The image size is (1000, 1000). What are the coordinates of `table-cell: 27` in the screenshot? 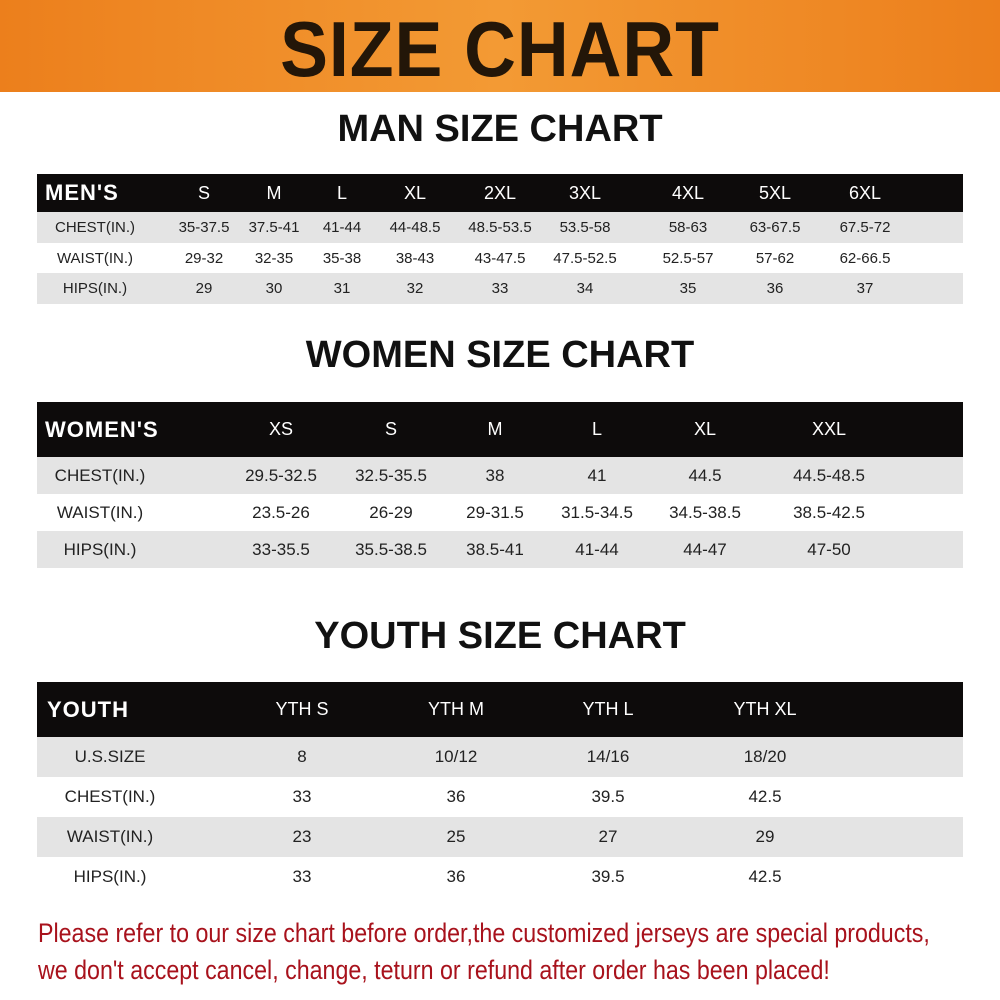 It's located at (608, 836).